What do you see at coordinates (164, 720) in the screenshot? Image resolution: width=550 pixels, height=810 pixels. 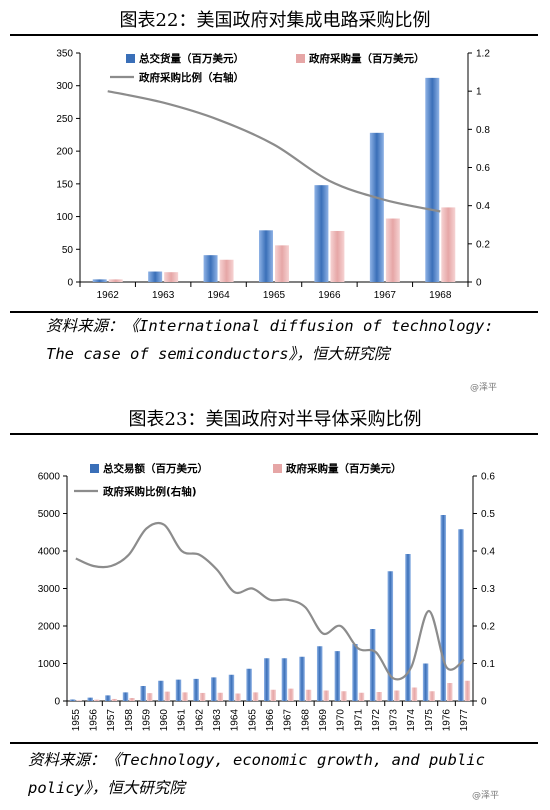 I see `x-tick-label: 1960` at bounding box center [164, 720].